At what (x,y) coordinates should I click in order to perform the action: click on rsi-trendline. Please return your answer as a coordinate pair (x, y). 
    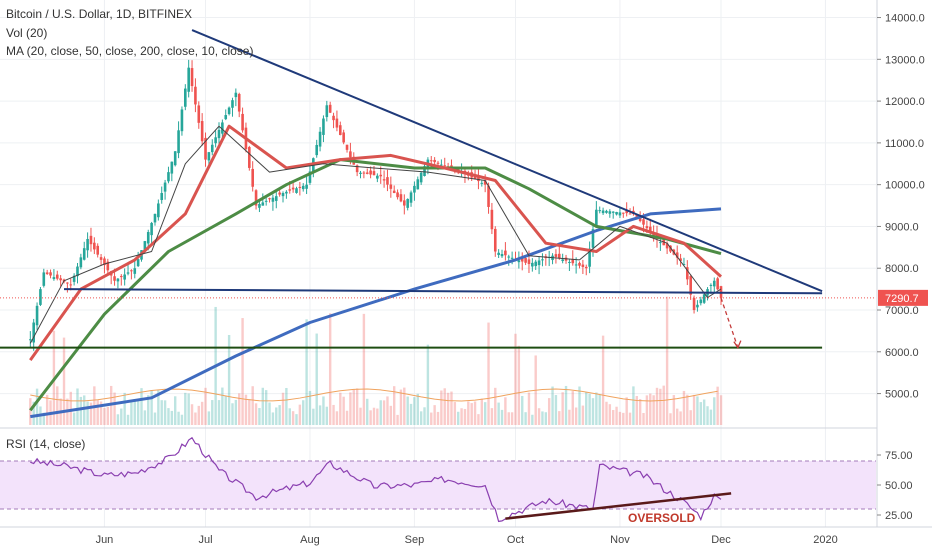
    Looking at the image, I should click on (618, 506).